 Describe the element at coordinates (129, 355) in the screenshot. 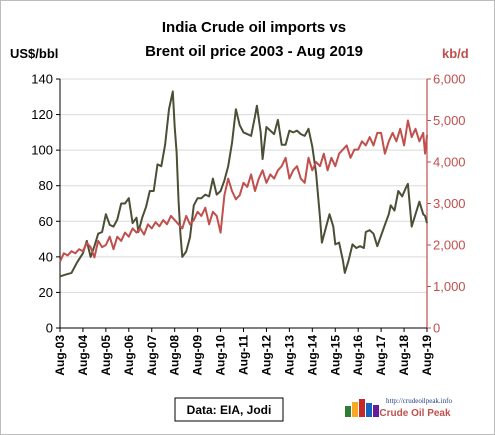

I see `x-tick-label: Aug-06` at that location.